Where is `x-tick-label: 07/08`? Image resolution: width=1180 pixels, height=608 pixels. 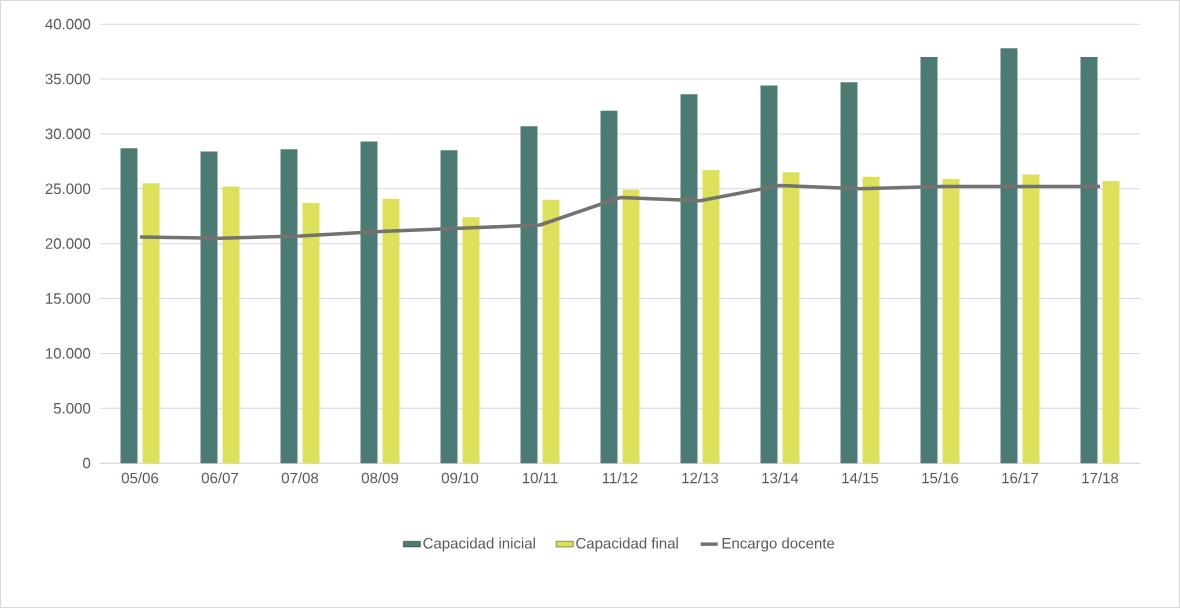 x-tick-label: 07/08 is located at coordinates (300, 478).